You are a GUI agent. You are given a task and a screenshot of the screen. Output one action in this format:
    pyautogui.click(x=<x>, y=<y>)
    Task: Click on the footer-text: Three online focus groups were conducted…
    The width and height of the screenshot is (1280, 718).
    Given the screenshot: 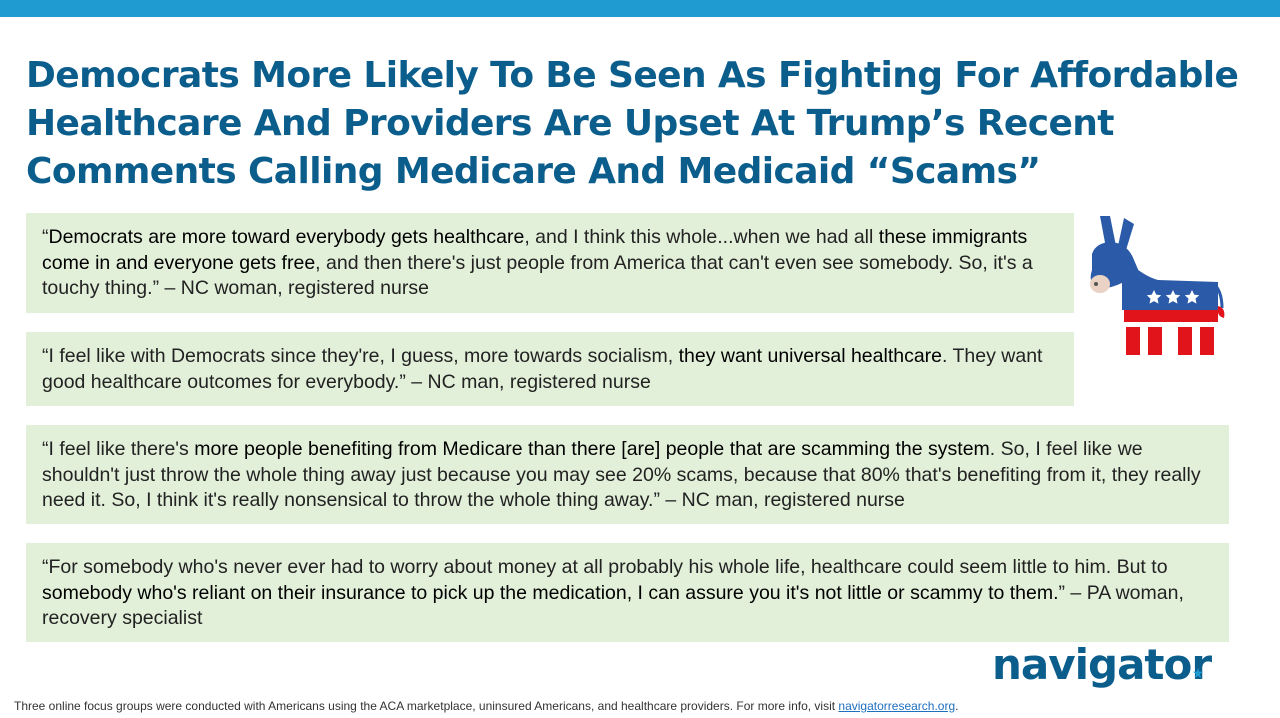 What is the action you would take?
    pyautogui.click(x=426, y=706)
    